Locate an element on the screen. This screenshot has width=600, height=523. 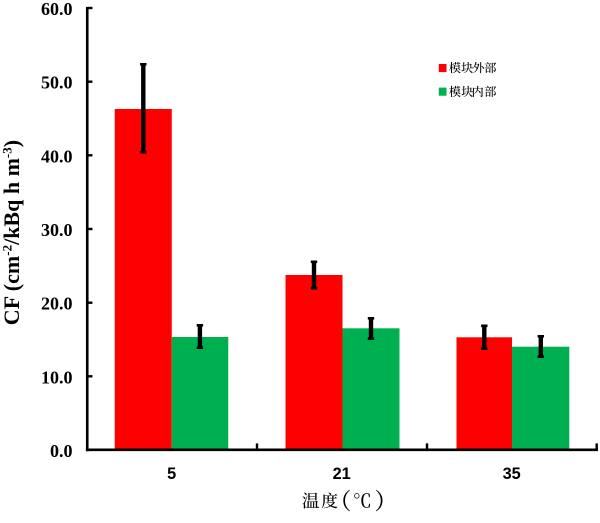
svg-text: 30.0 is located at coordinates (57, 230).